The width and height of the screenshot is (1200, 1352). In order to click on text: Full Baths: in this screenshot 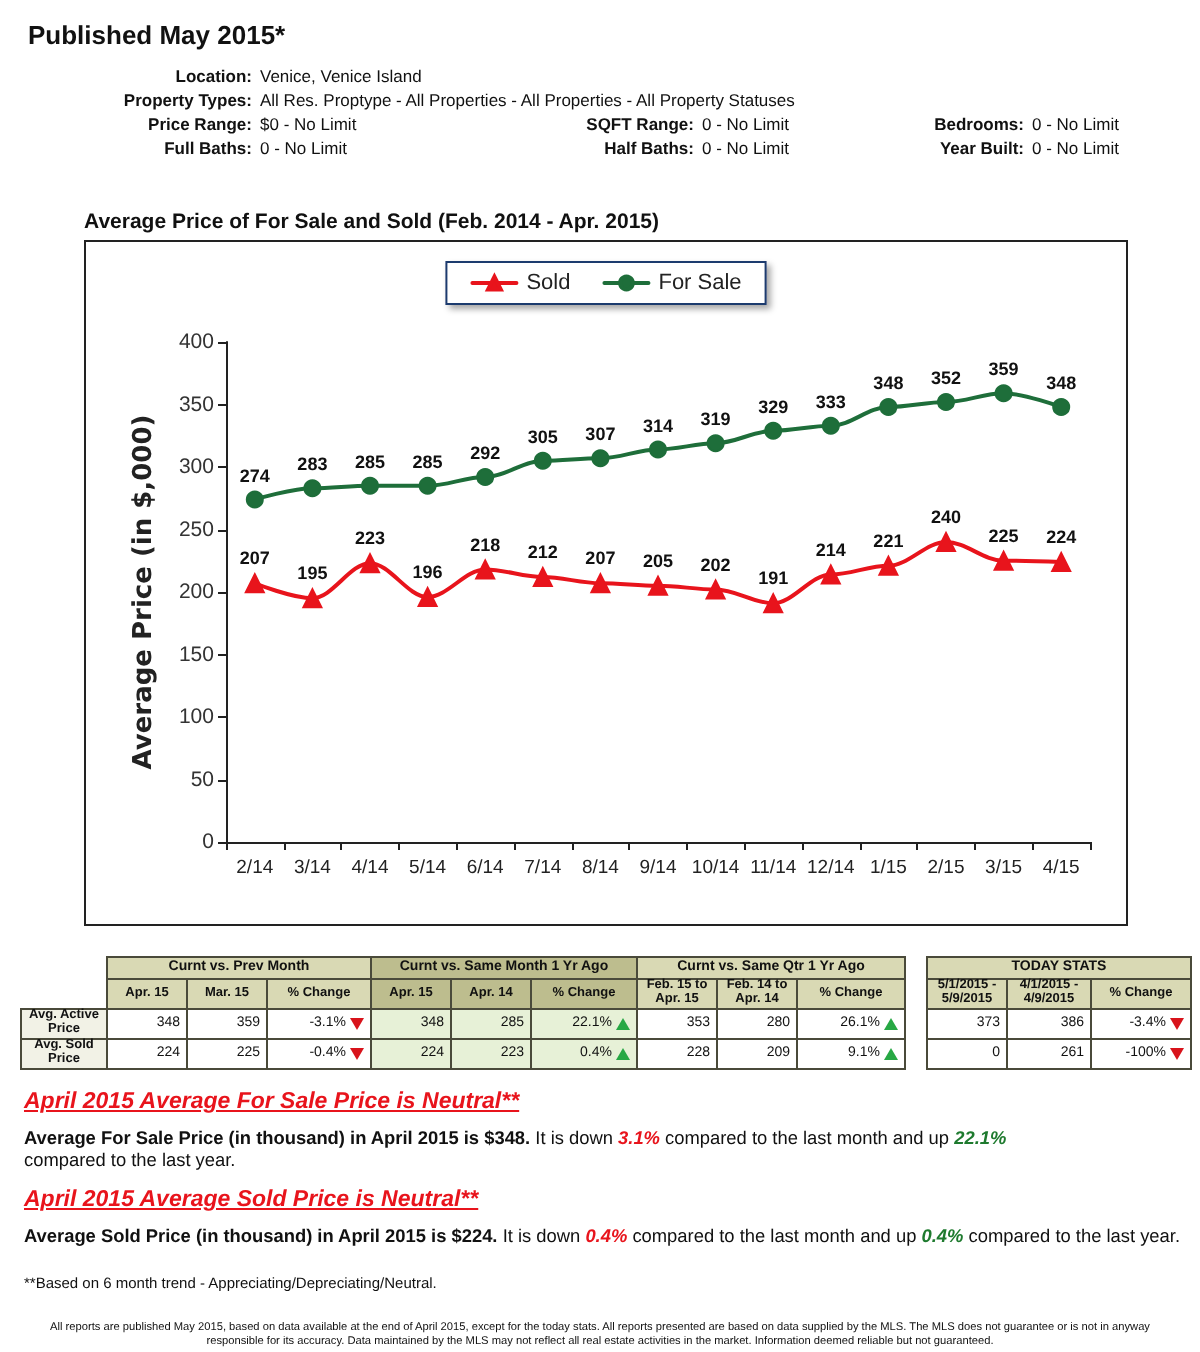, I will do `click(208, 148)`.